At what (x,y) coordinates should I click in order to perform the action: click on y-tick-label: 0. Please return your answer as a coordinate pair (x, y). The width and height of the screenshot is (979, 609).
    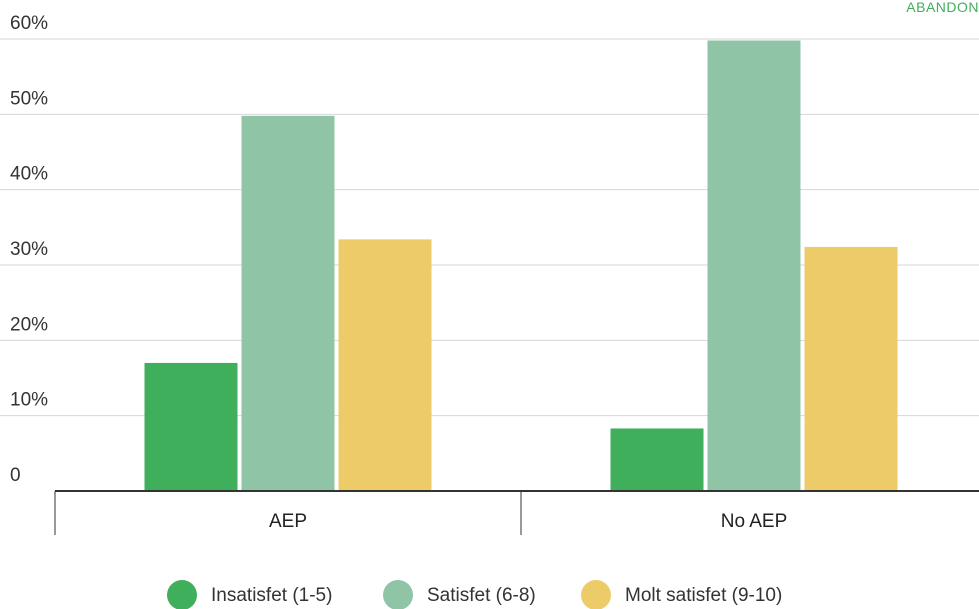
    Looking at the image, I should click on (15, 475).